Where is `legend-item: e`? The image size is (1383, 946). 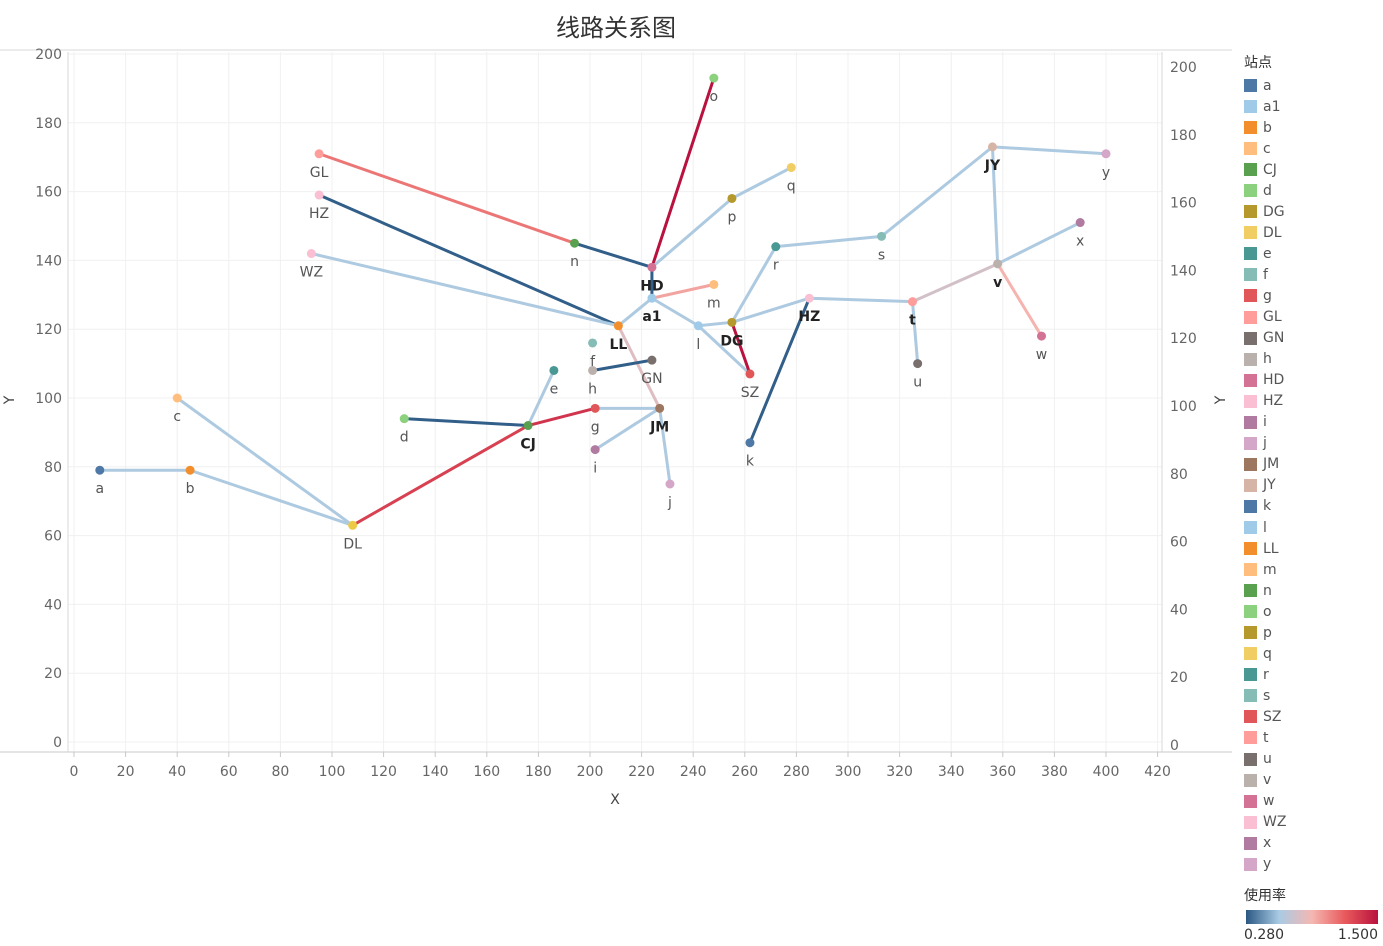 legend-item: e is located at coordinates (1312, 253).